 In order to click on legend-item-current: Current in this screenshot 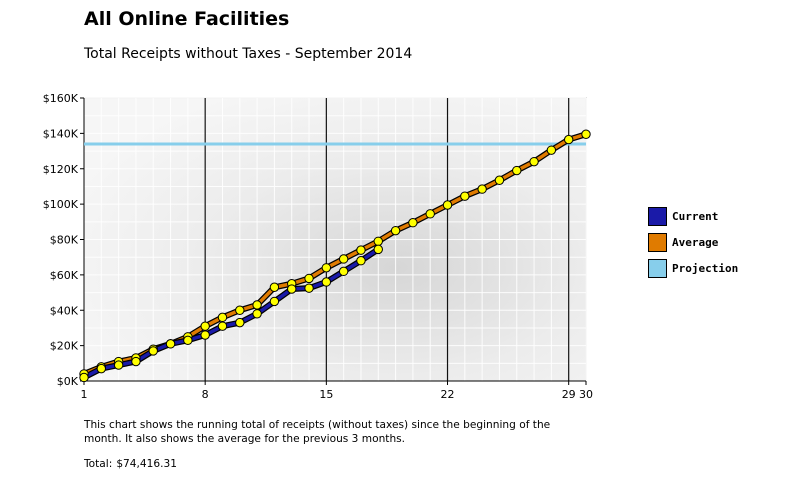, I will do `click(693, 216)`.